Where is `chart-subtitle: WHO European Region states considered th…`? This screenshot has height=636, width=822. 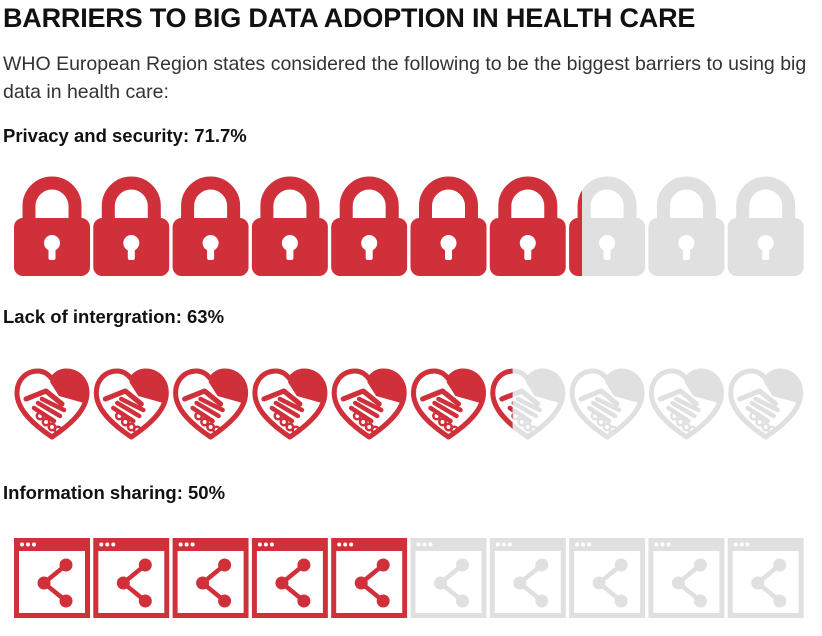 chart-subtitle: WHO European Region states considered th… is located at coordinates (405, 78).